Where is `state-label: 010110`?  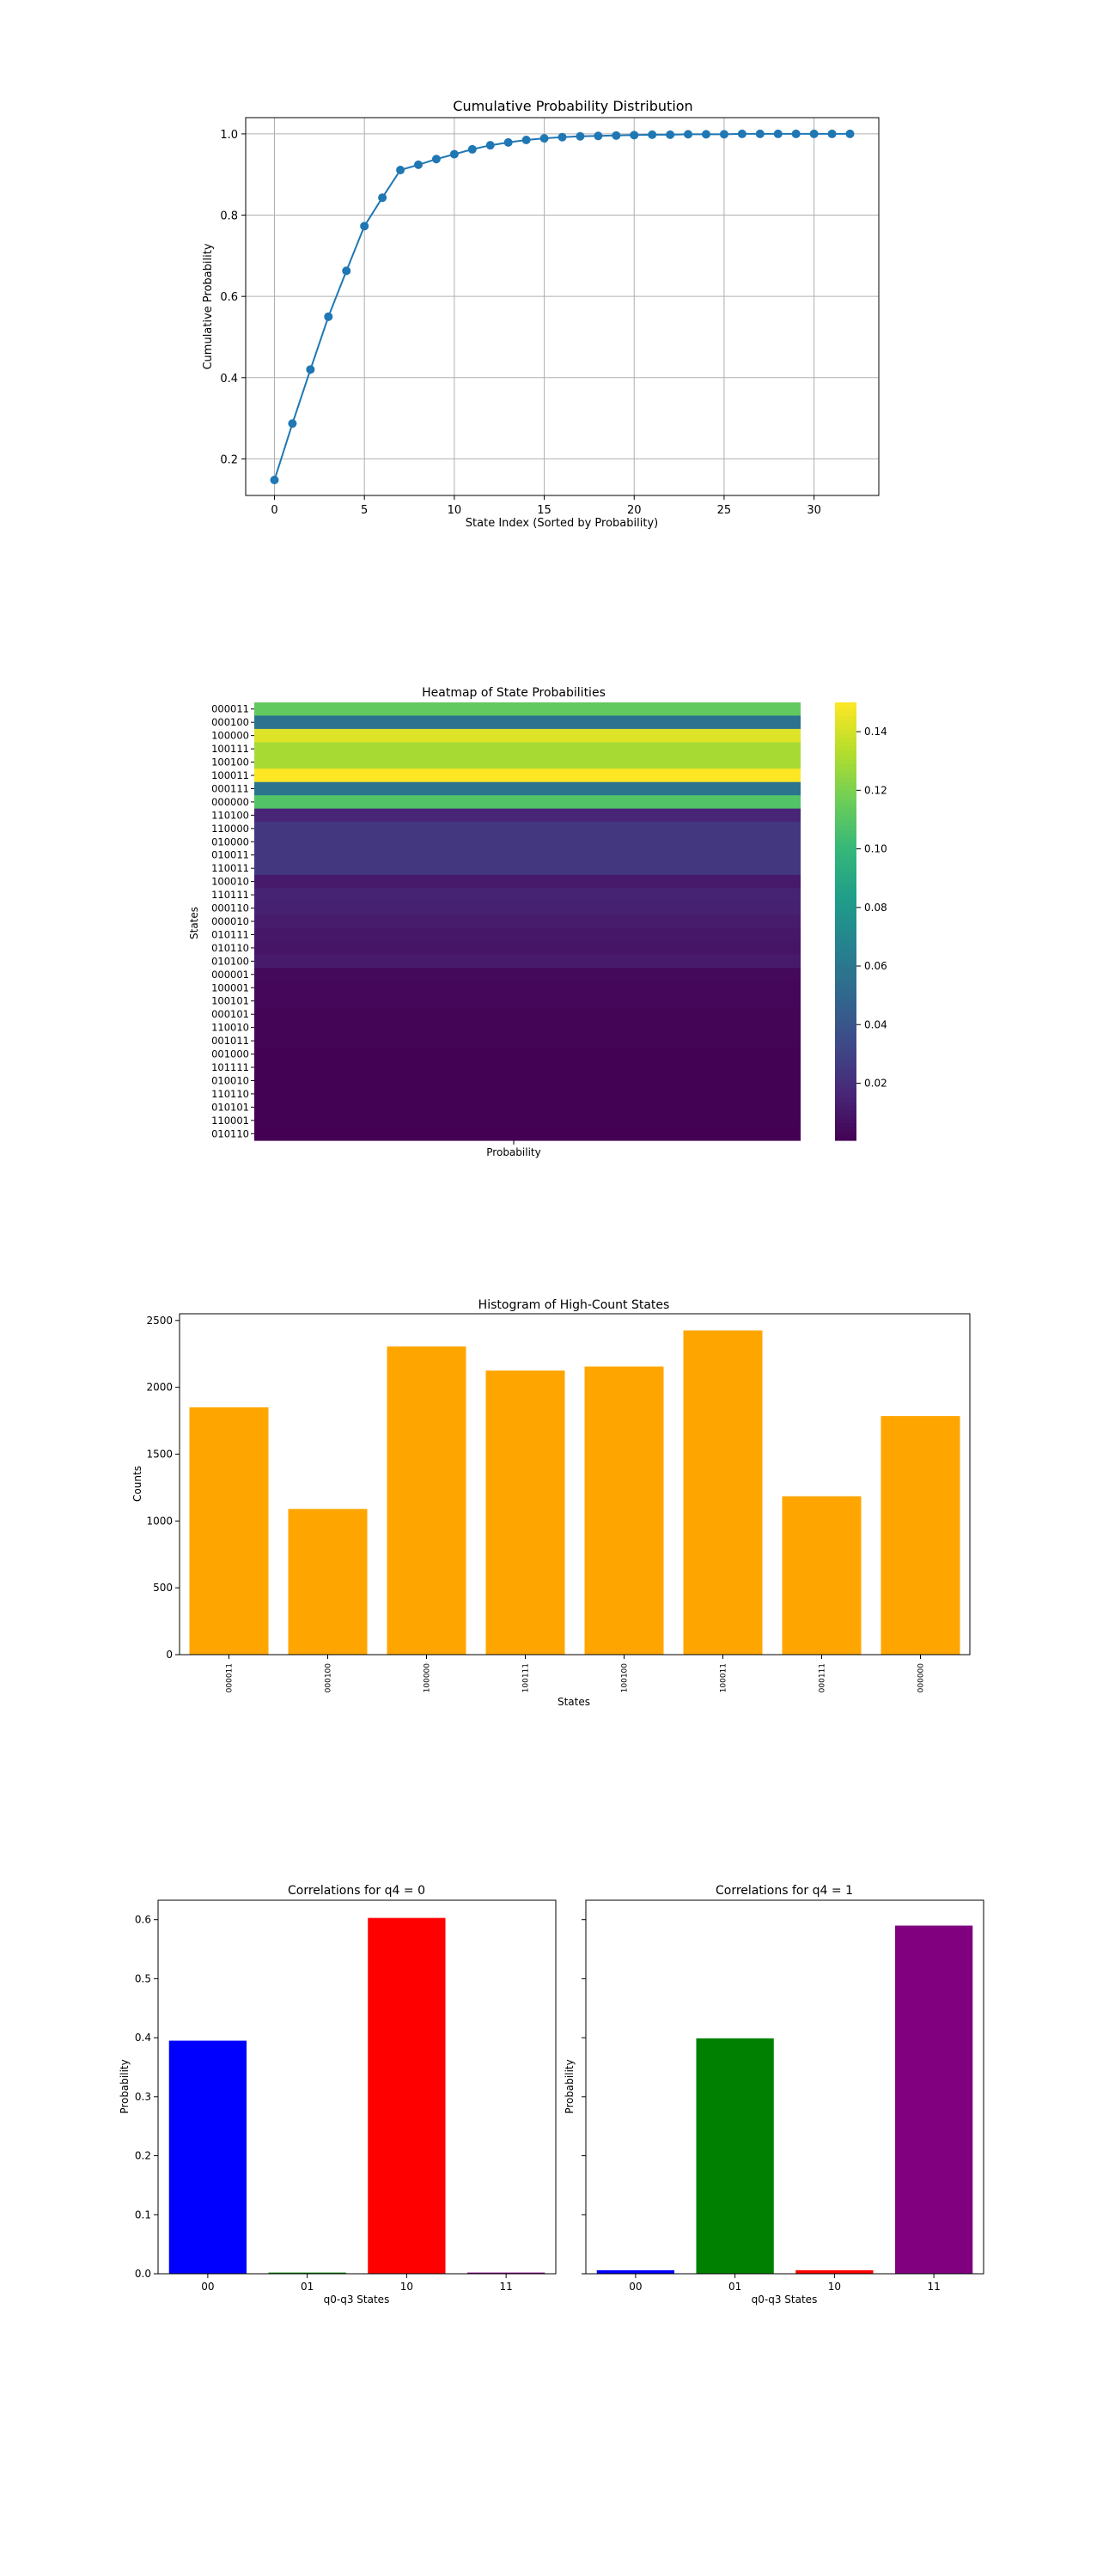
state-label: 010110 is located at coordinates (230, 1133).